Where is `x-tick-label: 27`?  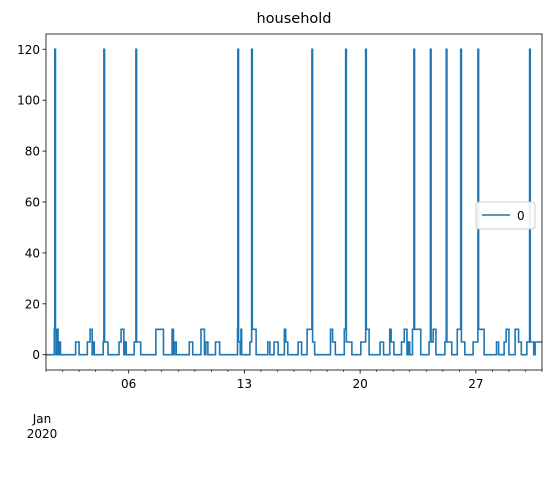 x-tick-label: 27 is located at coordinates (475, 384).